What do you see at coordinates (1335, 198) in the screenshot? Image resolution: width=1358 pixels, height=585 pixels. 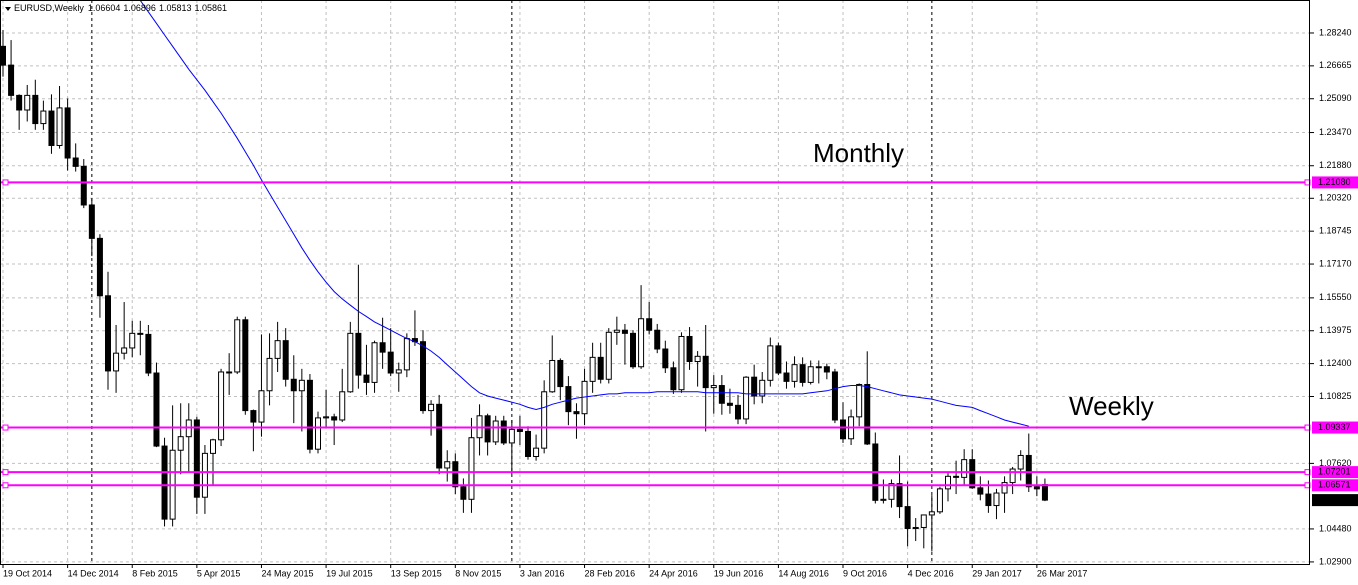 I see `y-tick-label: 1.20320` at bounding box center [1335, 198].